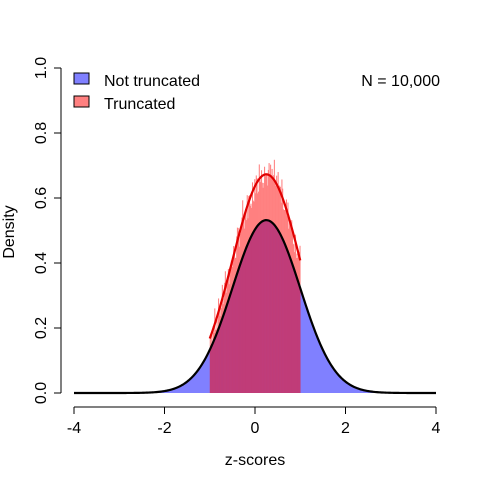  Describe the element at coordinates (152, 81) in the screenshot. I see `legend-label-not-truncated: Not truncated` at that location.